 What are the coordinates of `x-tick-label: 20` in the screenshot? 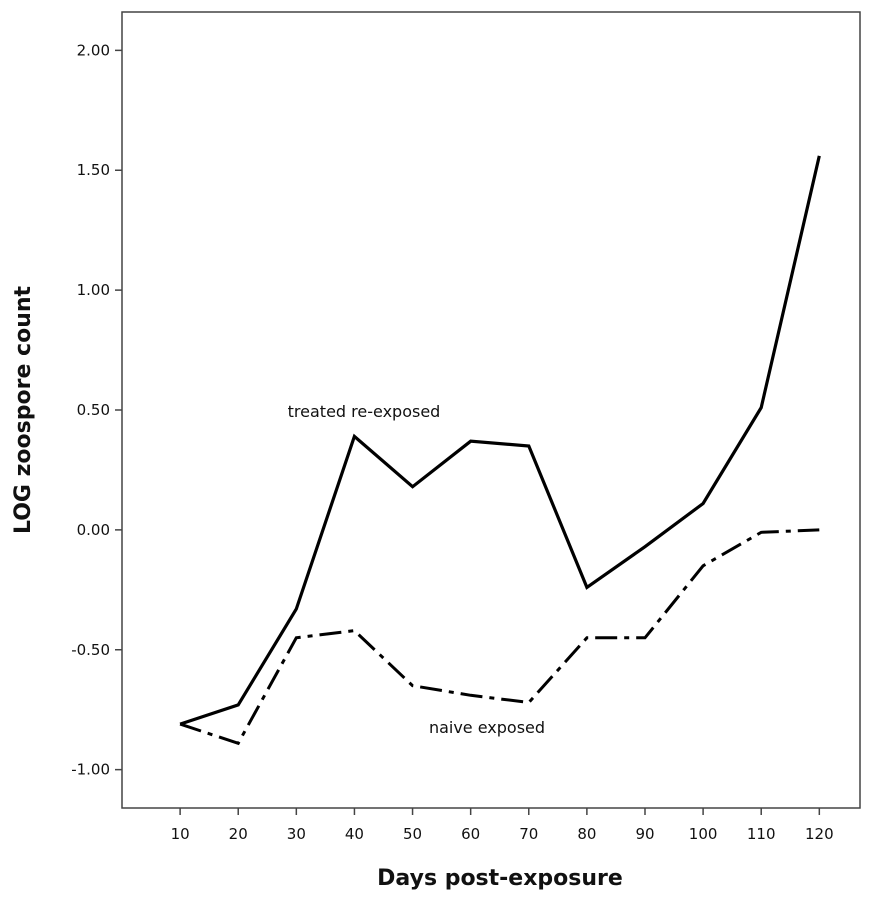 It's located at (238, 834).